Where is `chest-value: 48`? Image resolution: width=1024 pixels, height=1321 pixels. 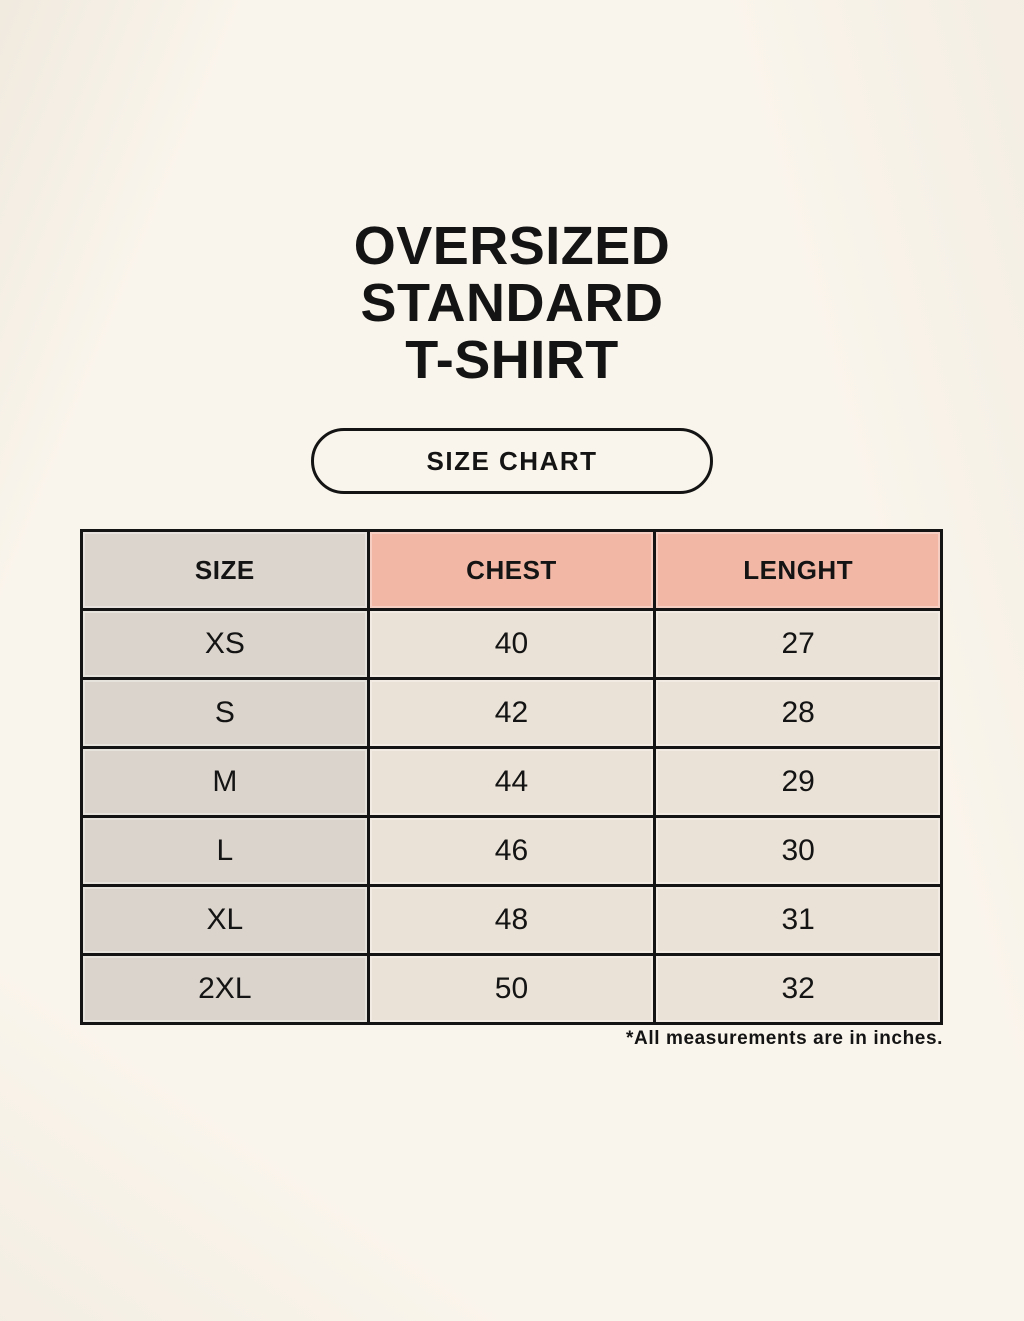
chest-value: 48 is located at coordinates (511, 920).